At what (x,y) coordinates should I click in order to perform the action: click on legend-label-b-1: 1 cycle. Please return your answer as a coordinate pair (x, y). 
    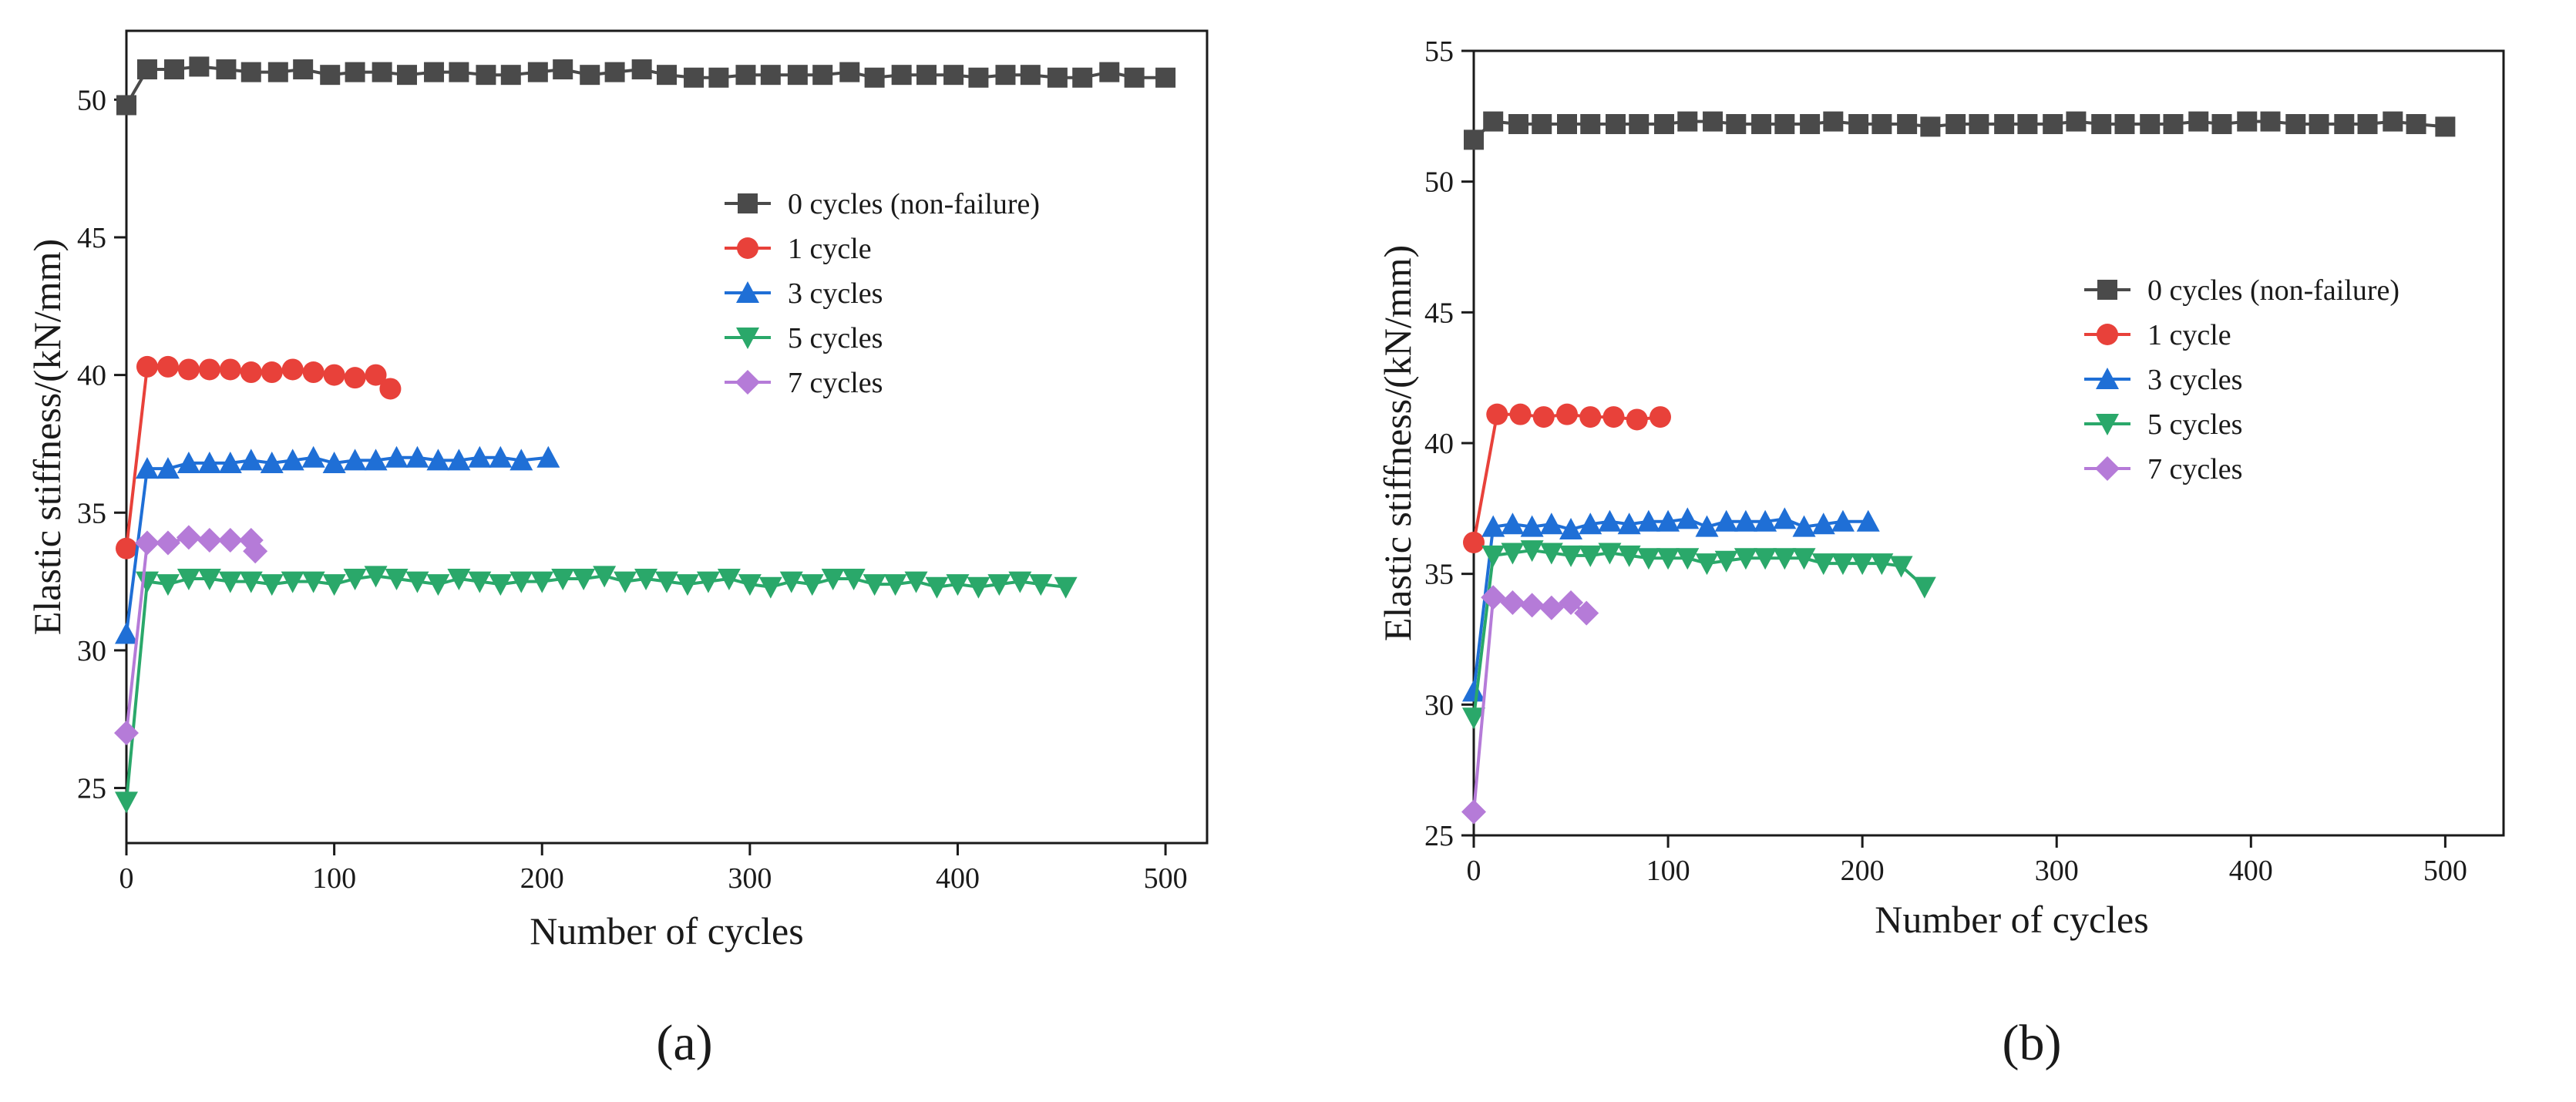
    Looking at the image, I should click on (2189, 335).